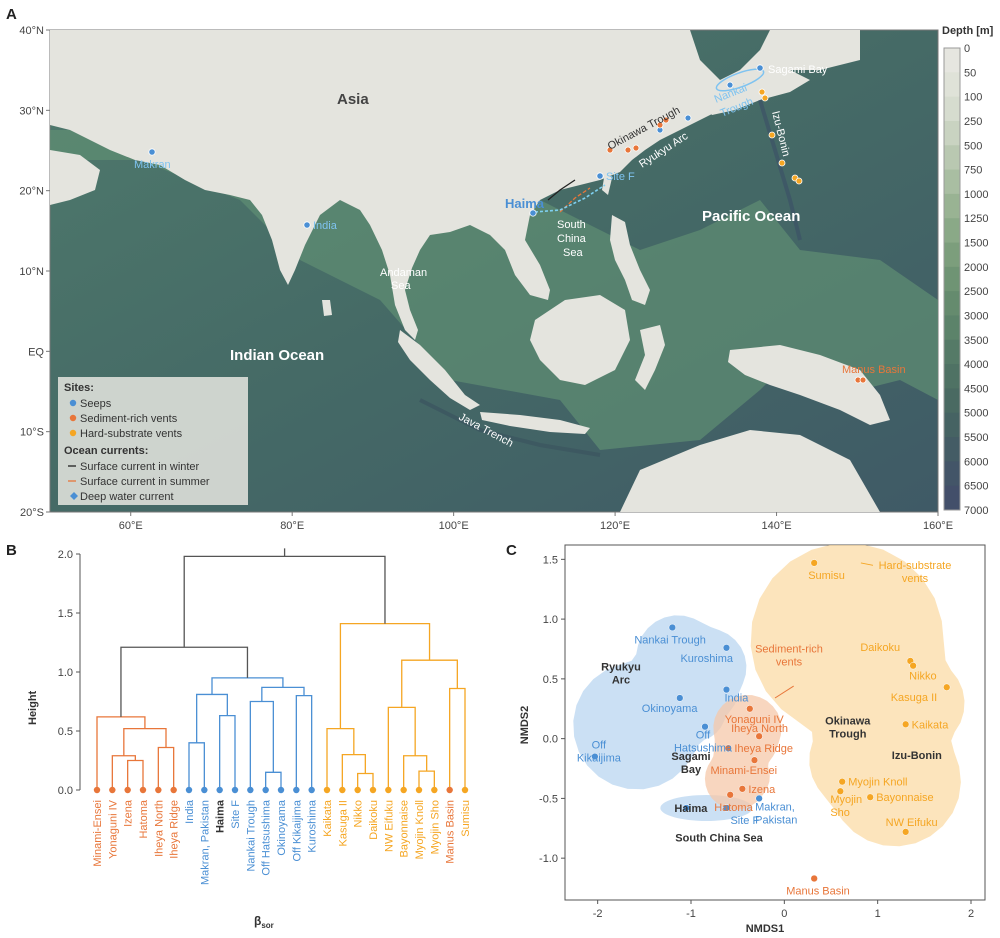  I want to click on nmds-point-label: Site F, so click(744, 821).